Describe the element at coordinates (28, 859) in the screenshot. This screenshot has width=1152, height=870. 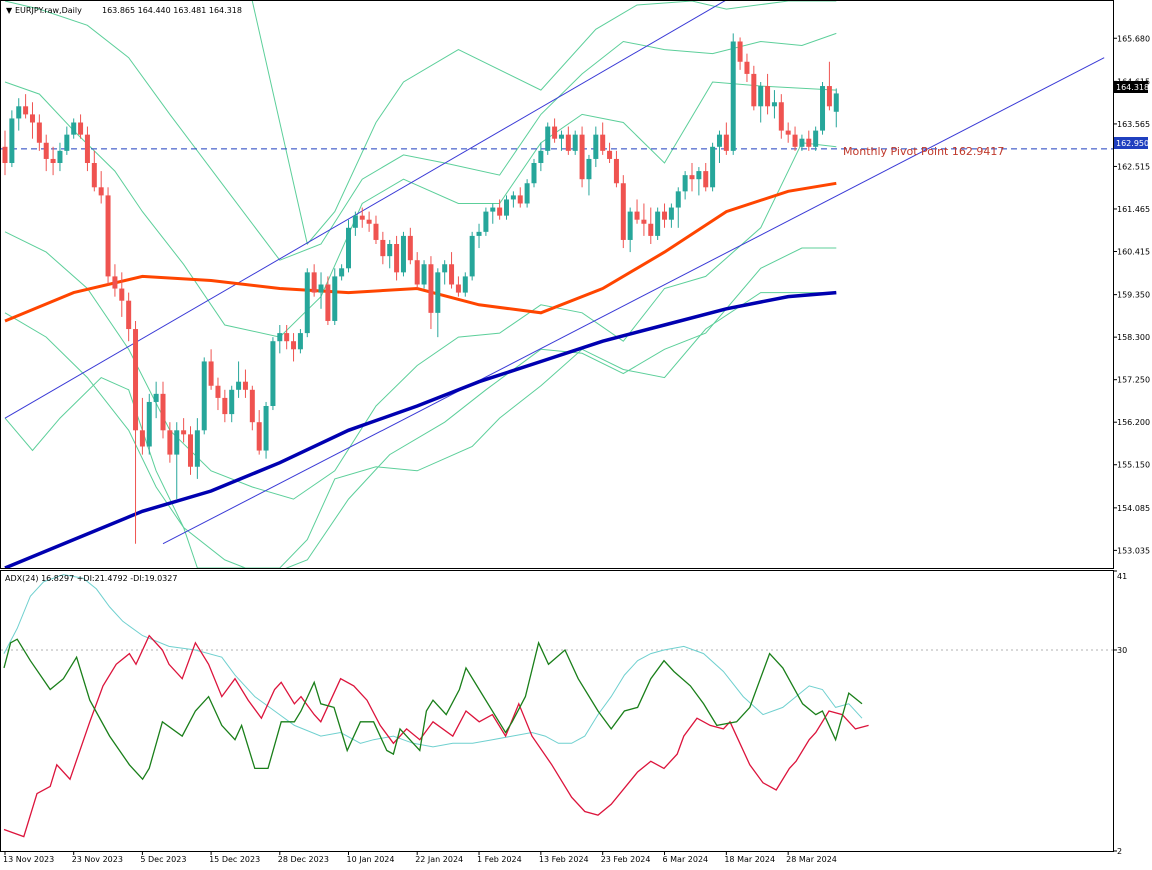
I see `date-tick-label: 13 Nov 2023` at that location.